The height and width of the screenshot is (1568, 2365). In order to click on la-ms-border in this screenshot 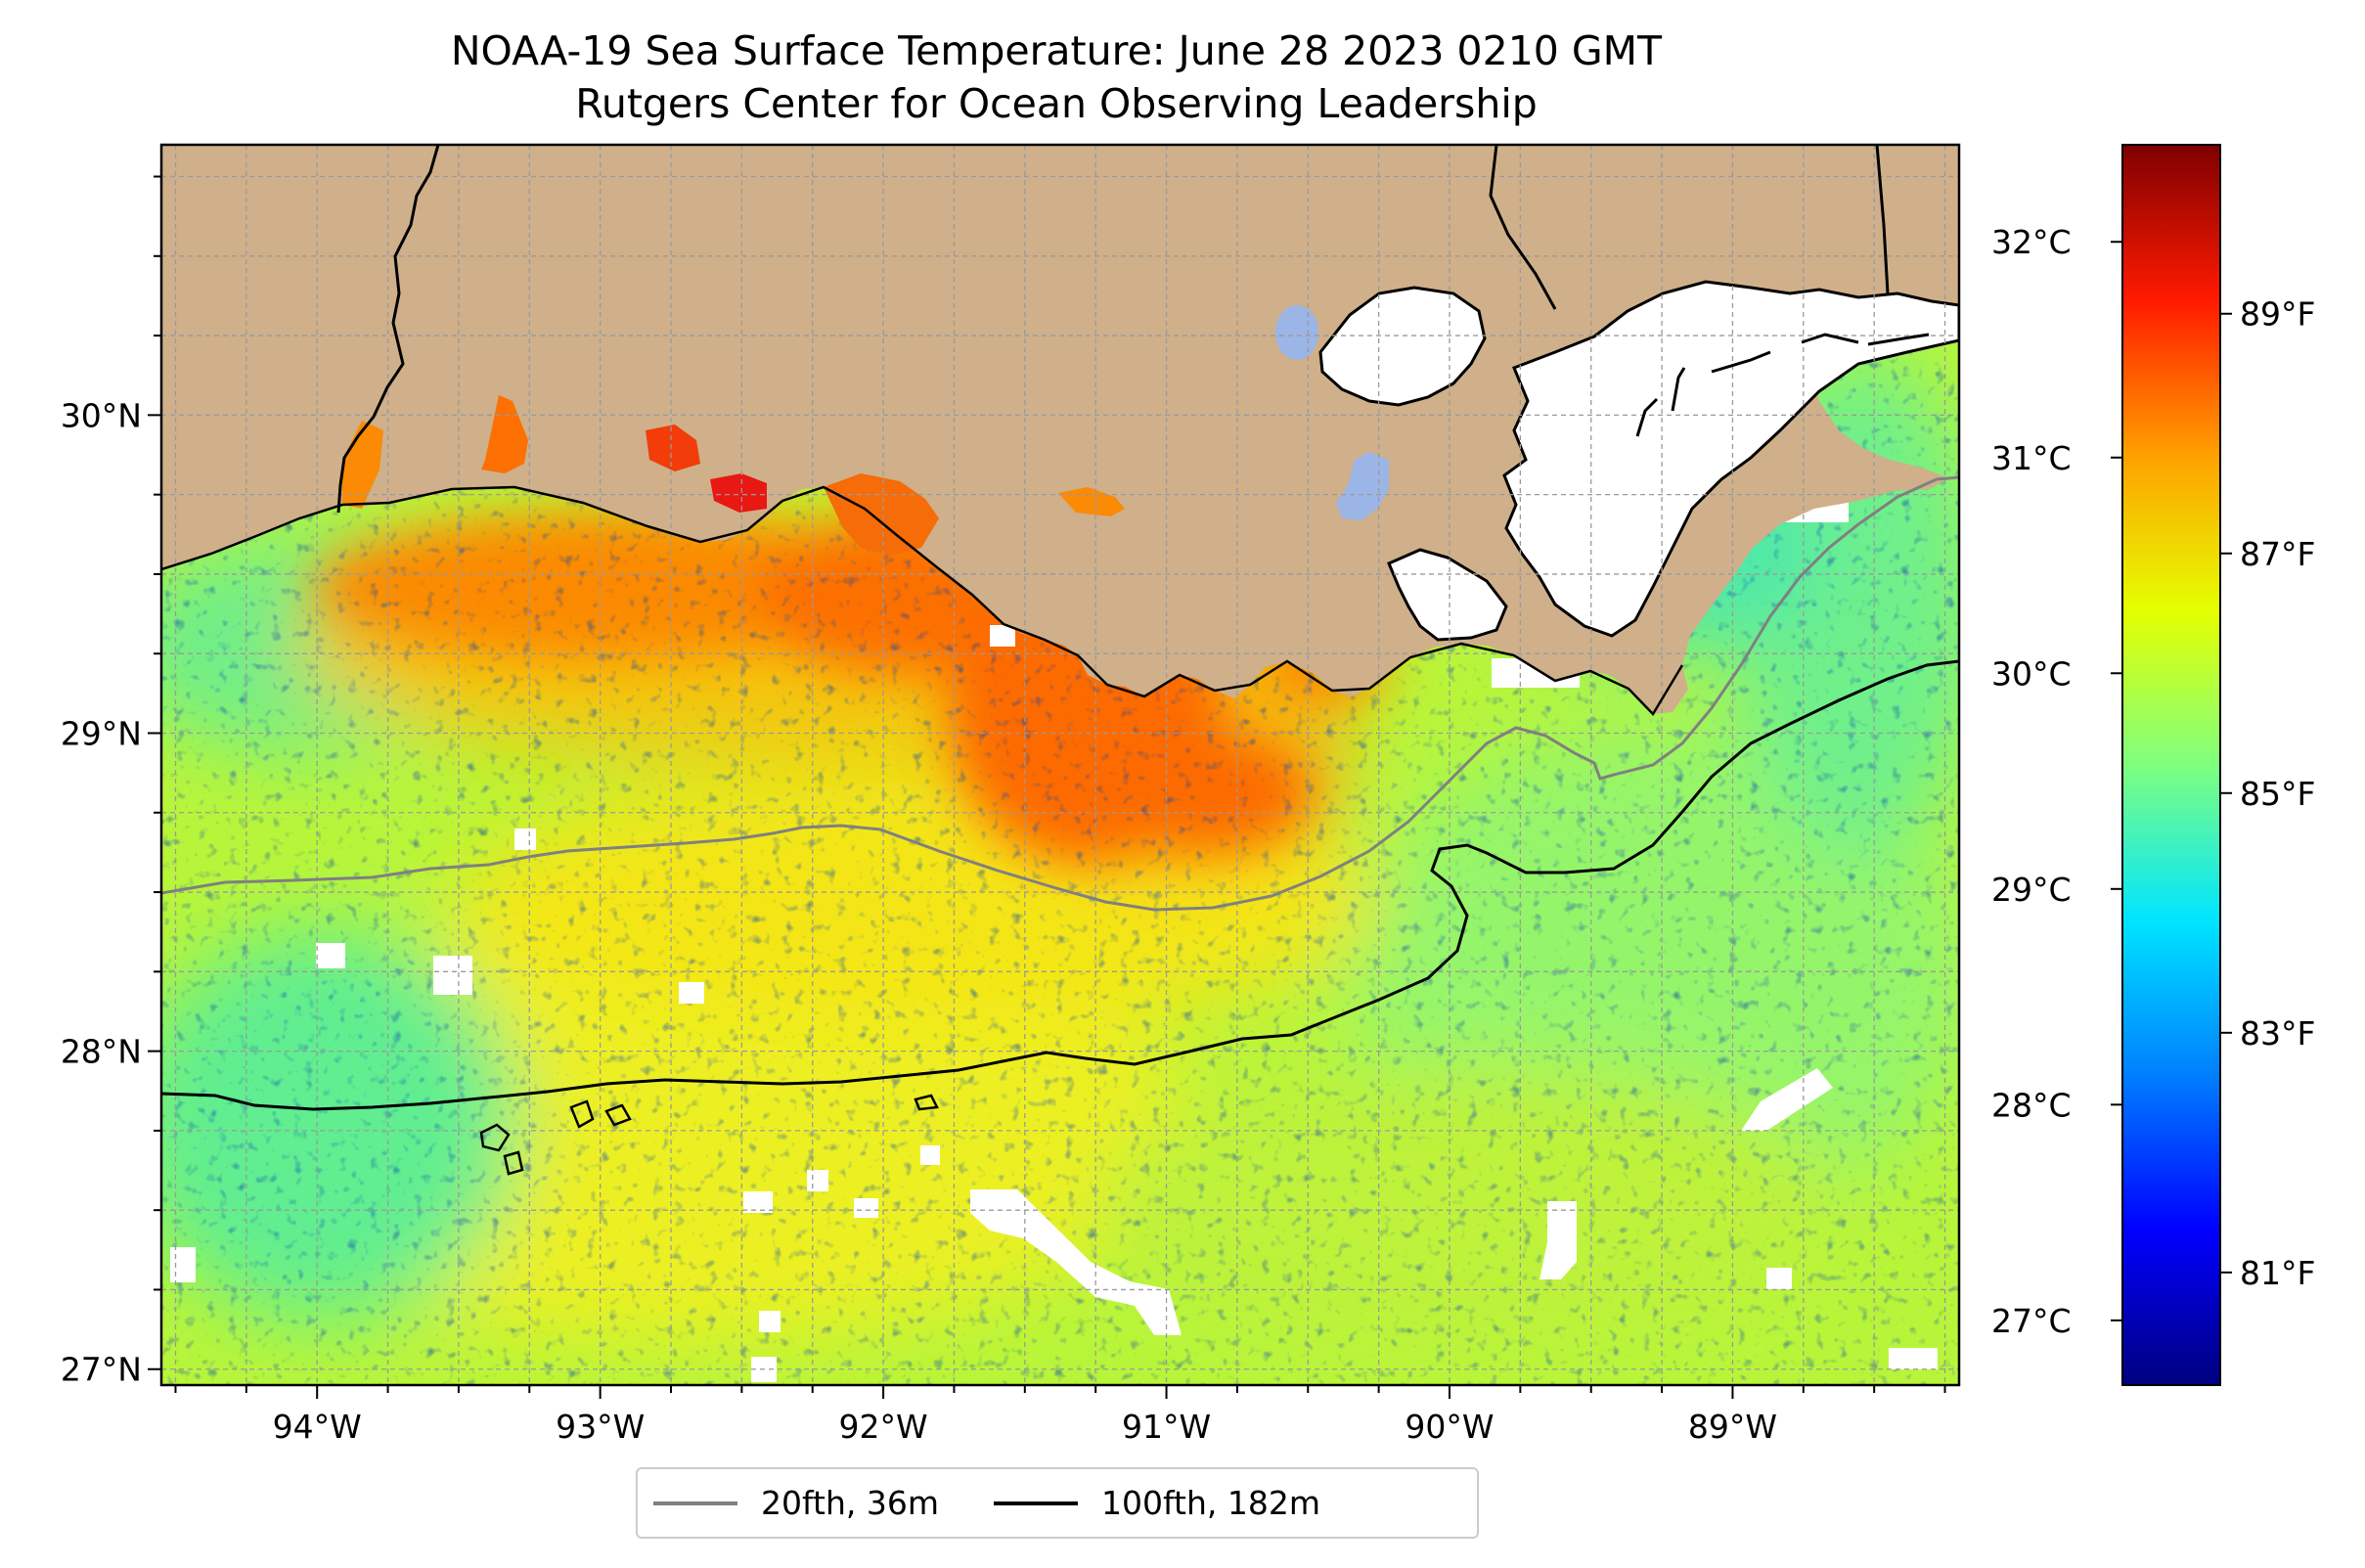, I will do `click(1523, 227)`.